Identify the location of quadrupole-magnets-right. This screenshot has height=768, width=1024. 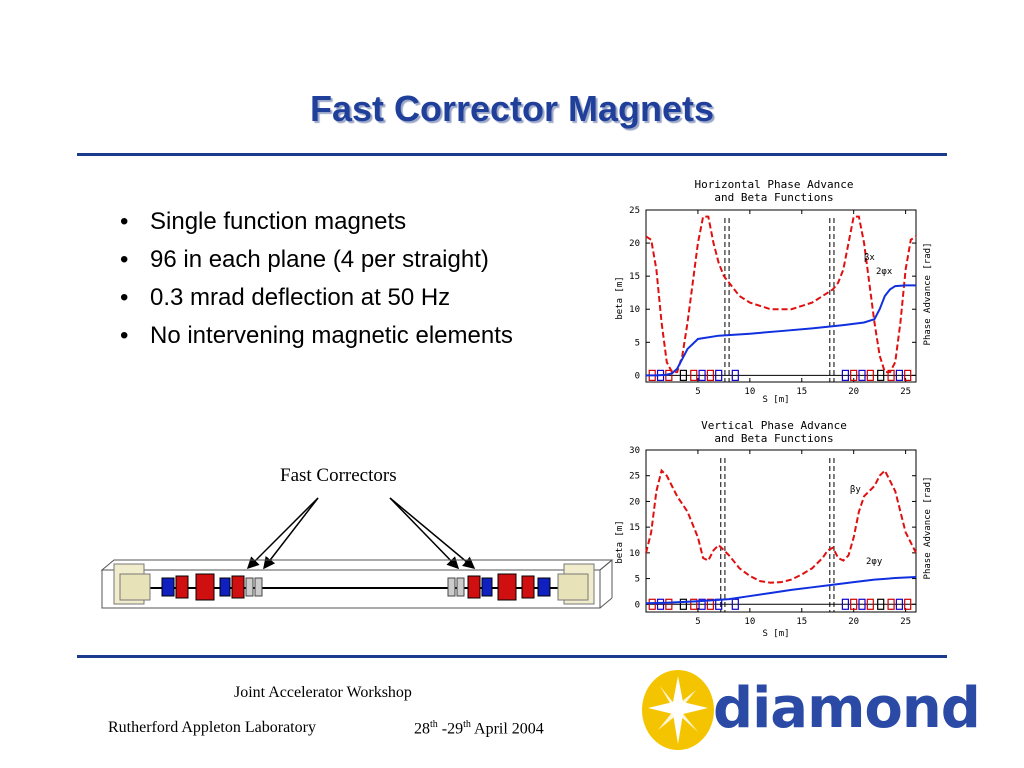
(509, 587).